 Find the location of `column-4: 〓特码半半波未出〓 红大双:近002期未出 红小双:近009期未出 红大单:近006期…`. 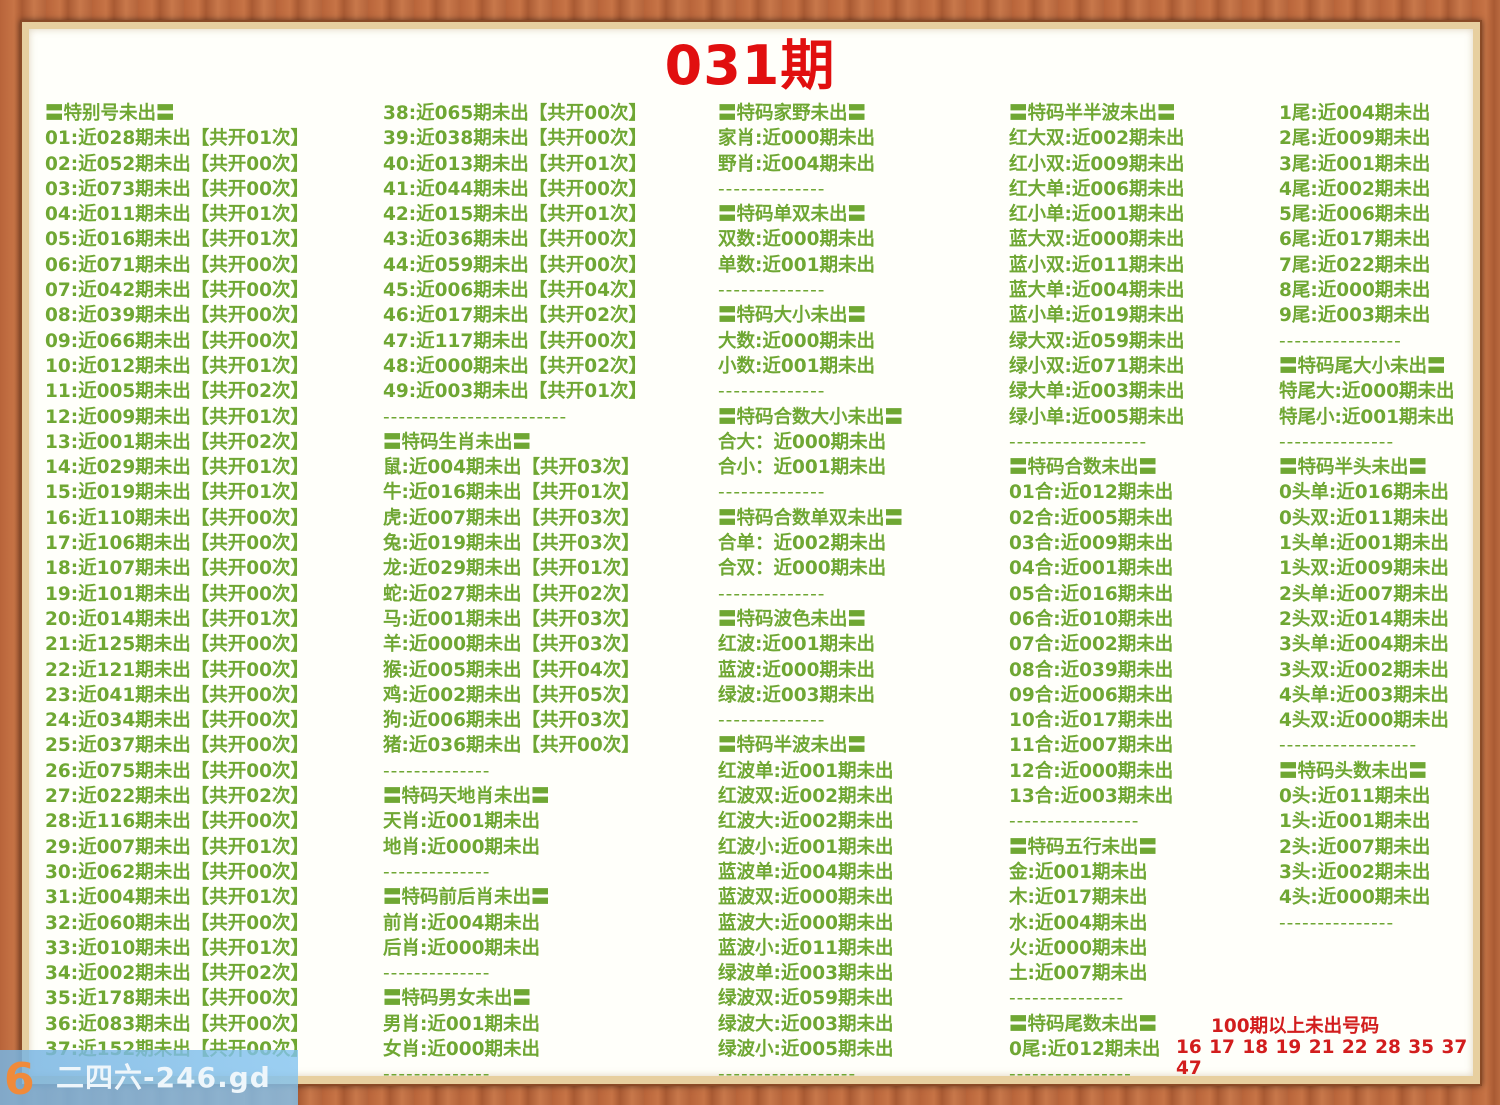

column-4: 〓特码半半波未出〓 红大双:近002期未出 红小双:近009期未出 红大单:近006期… is located at coordinates (1097, 594).